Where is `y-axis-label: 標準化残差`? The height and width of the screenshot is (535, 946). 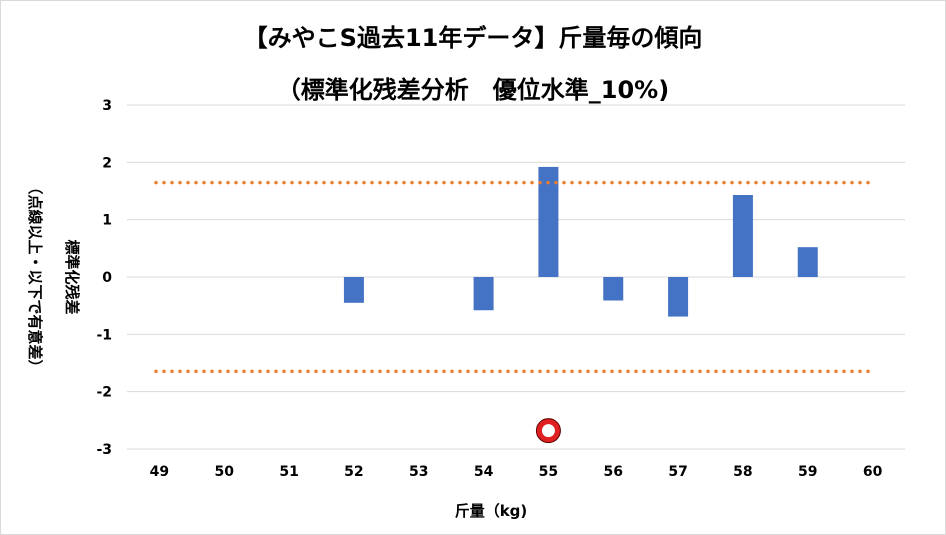
y-axis-label: 標準化残差 is located at coordinates (72, 276).